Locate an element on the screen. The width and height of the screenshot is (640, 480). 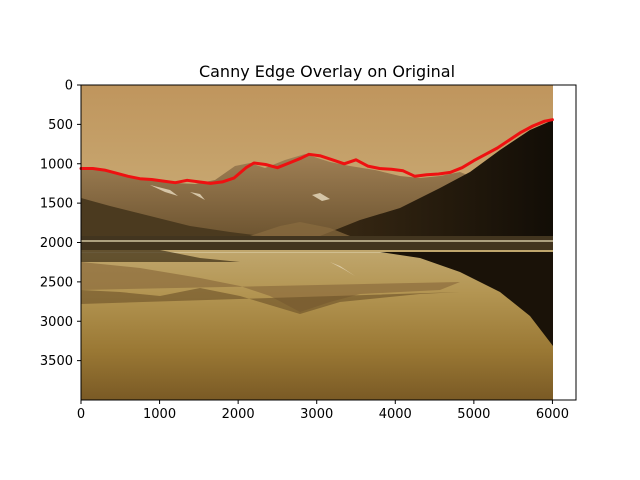
y-tick-label-0: 0 is located at coordinates (69, 86).